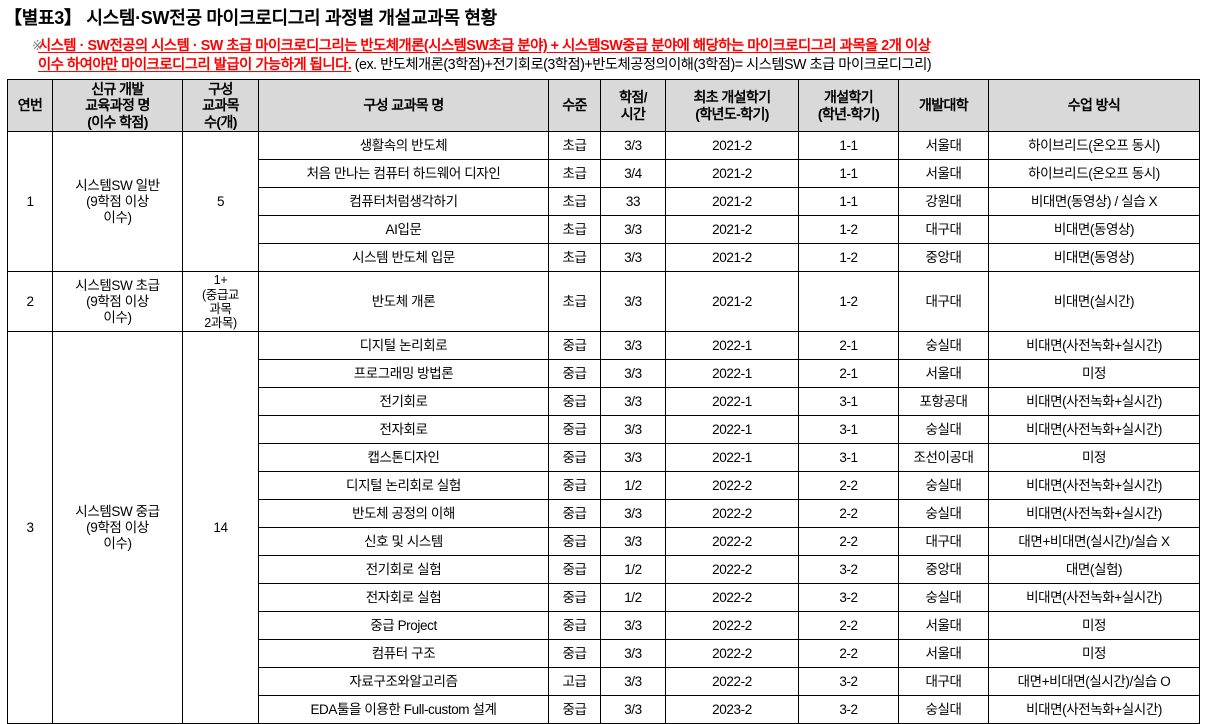 The width and height of the screenshot is (1205, 724). What do you see at coordinates (403, 374) in the screenshot?
I see `cell-course-name: 프로그래밍 방법론` at bounding box center [403, 374].